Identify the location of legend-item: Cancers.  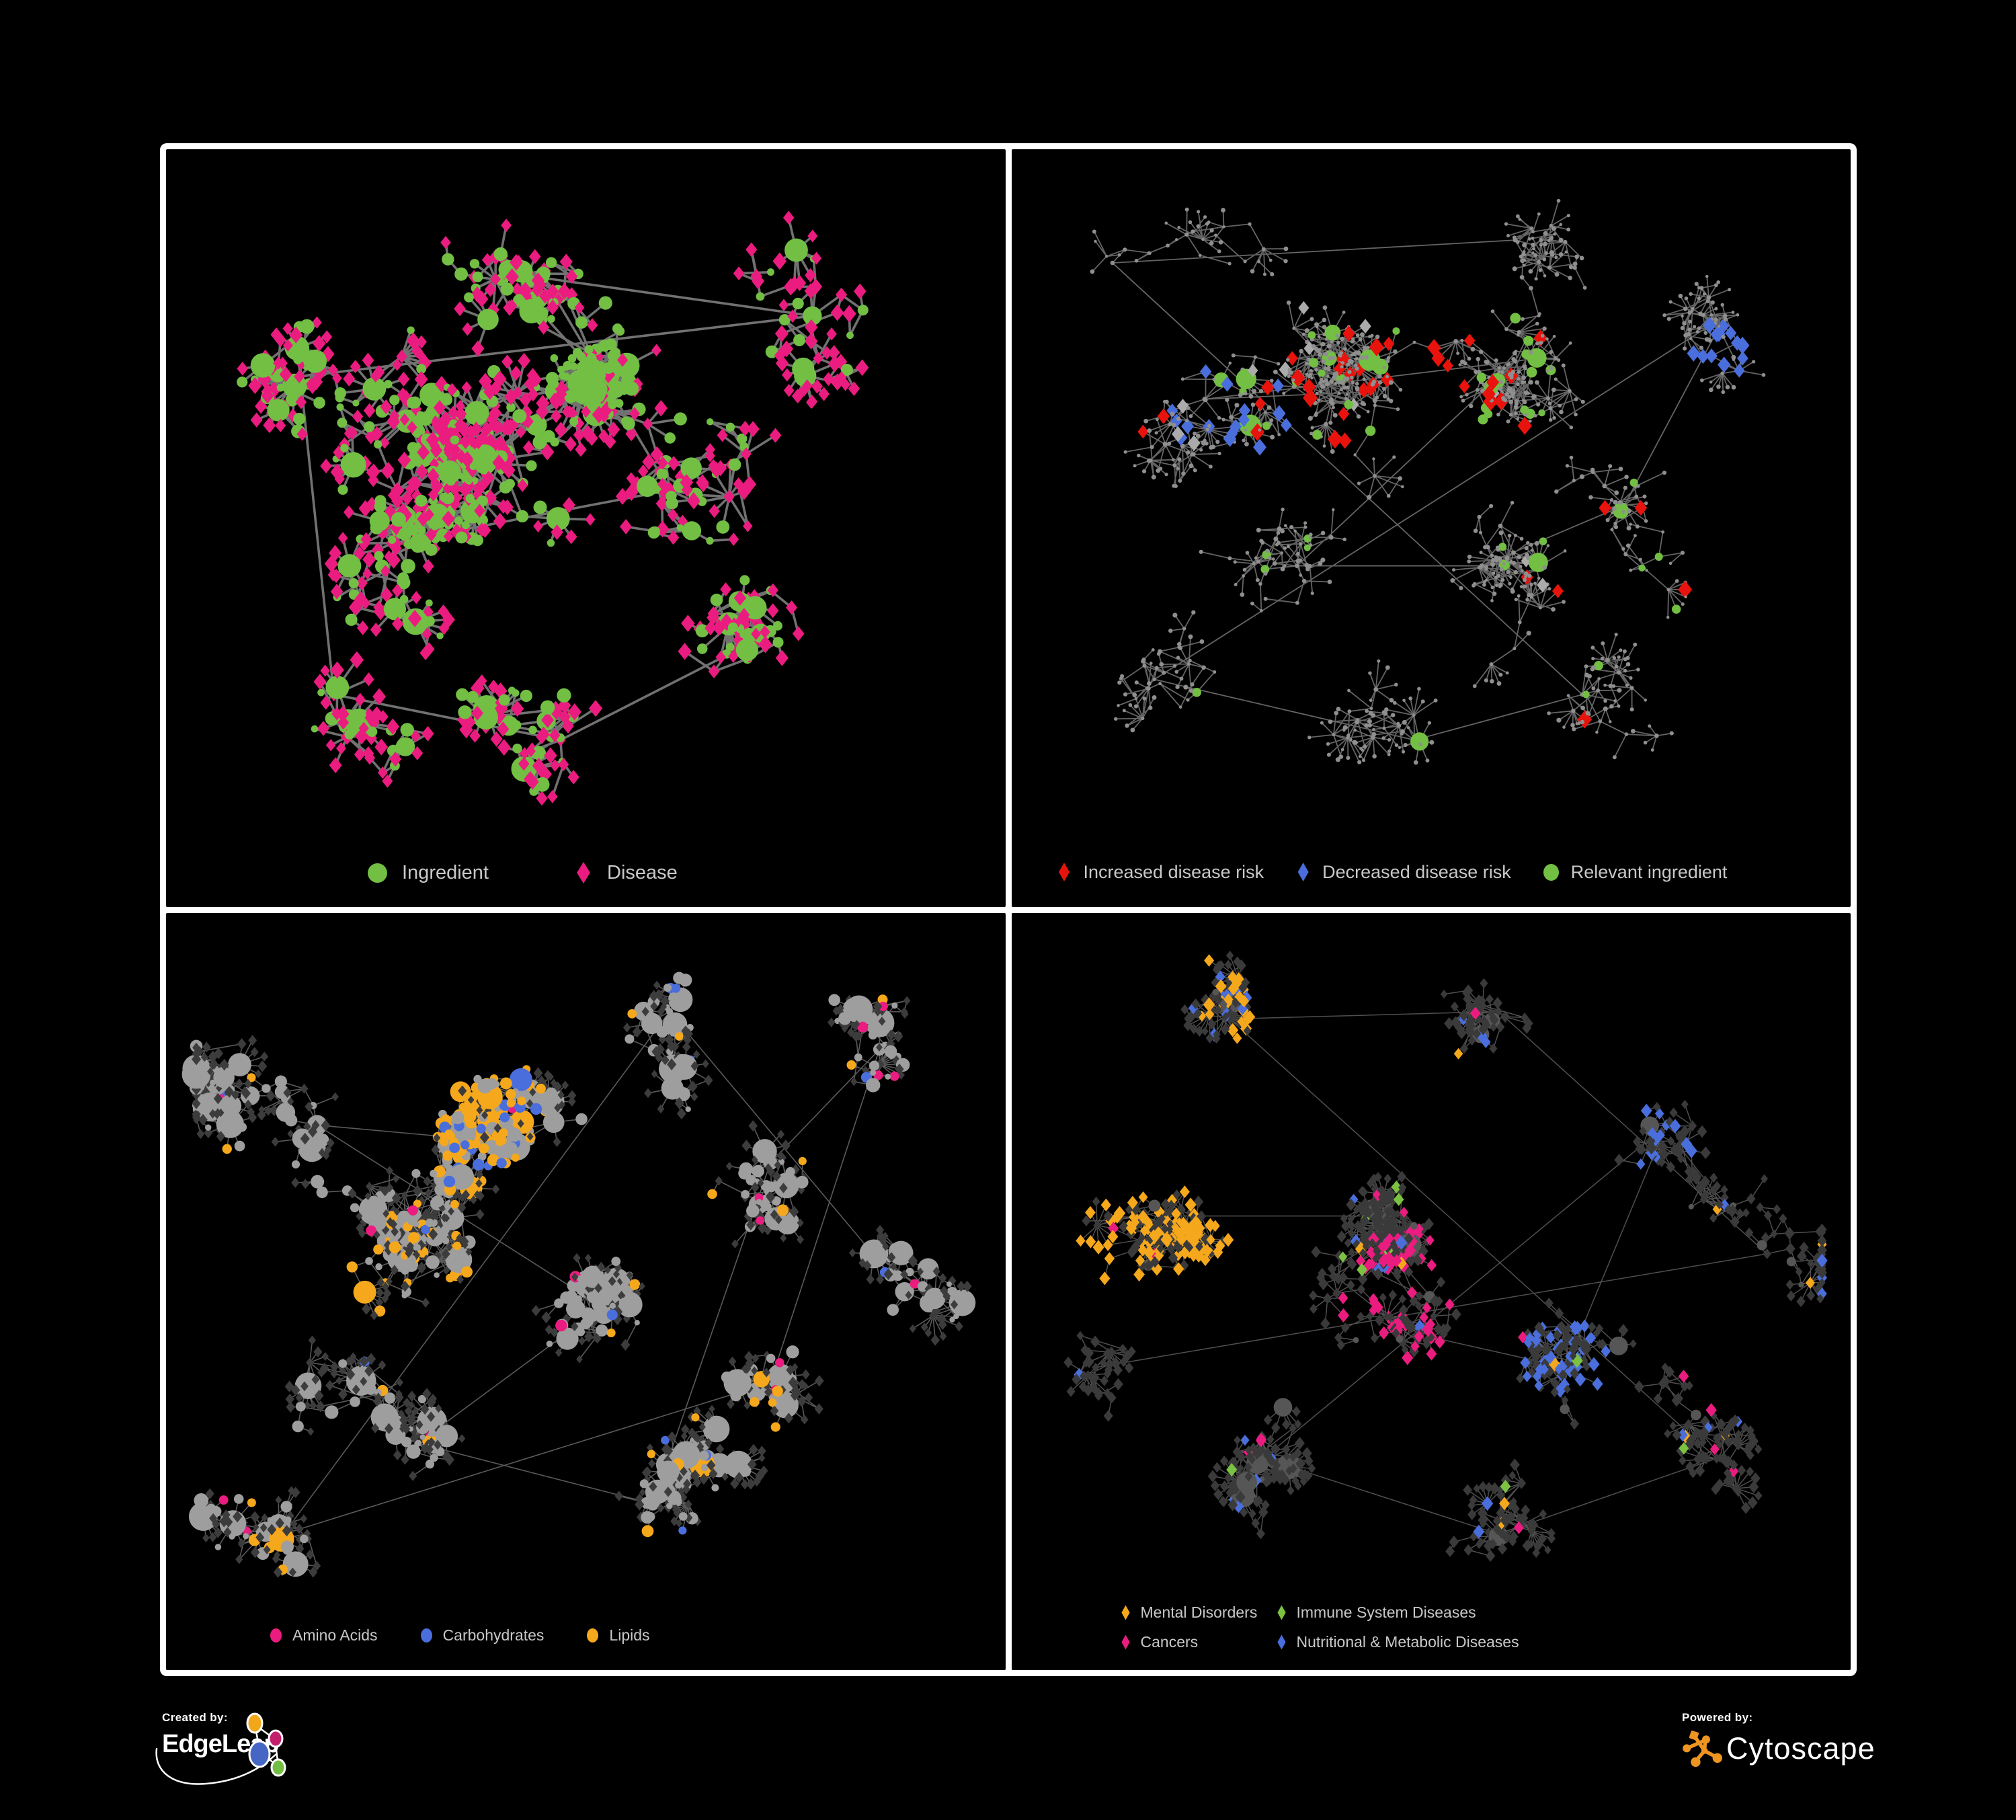
(1186, 1642).